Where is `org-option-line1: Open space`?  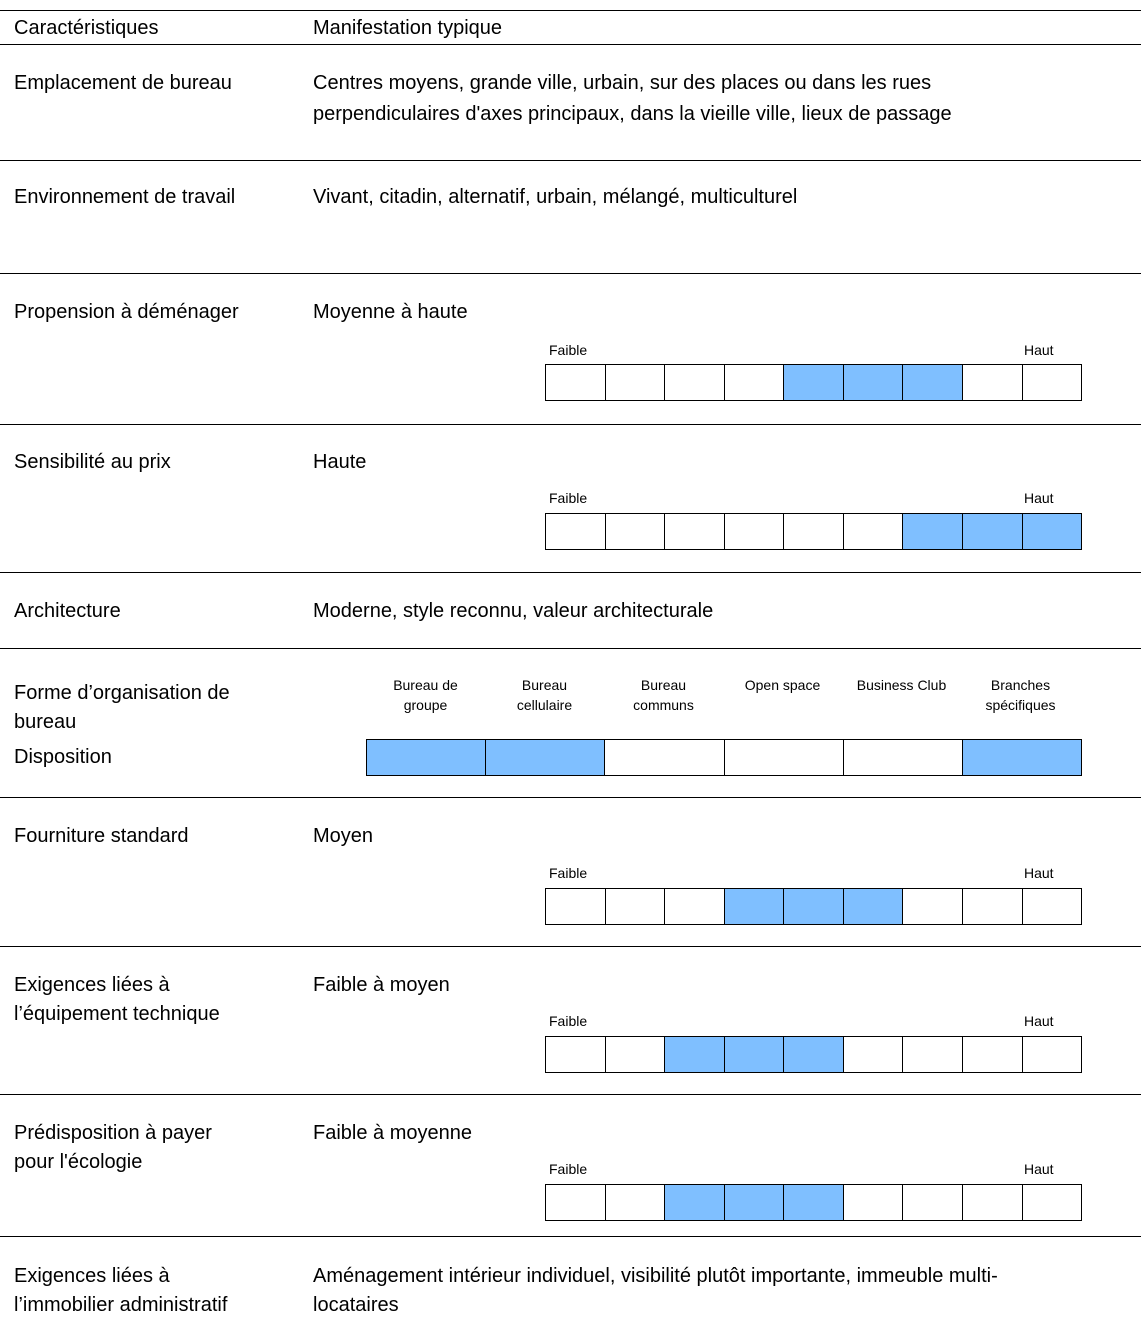
org-option-line1: Open space is located at coordinates (782, 685).